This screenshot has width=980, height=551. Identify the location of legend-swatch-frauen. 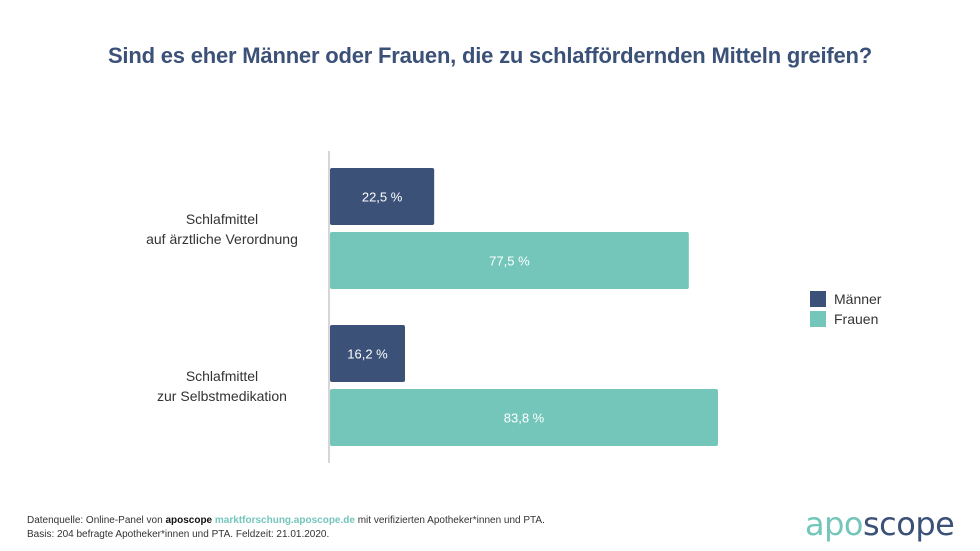
(818, 319).